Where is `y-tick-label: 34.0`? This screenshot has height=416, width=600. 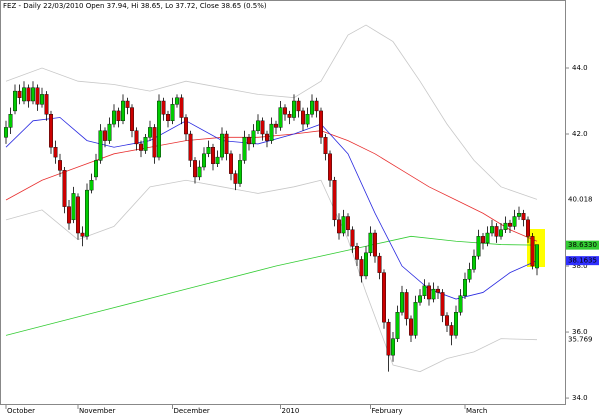
y-tick-label: 34.0 is located at coordinates (580, 398).